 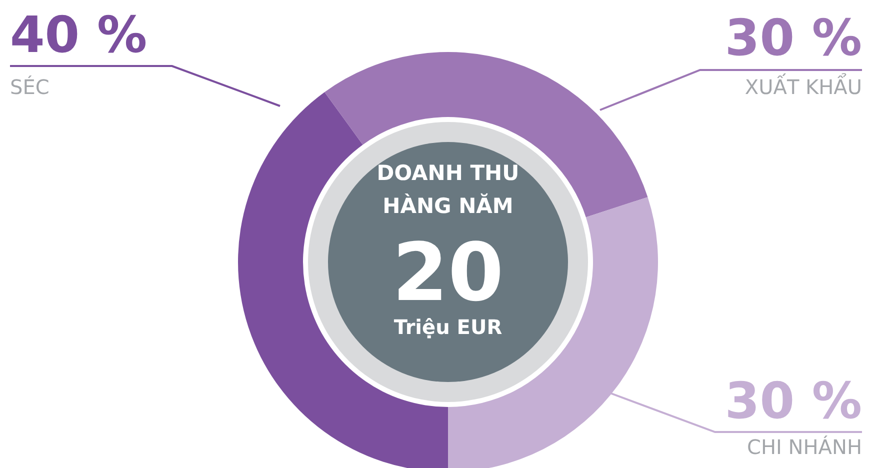 What do you see at coordinates (79, 35) in the screenshot?
I see `data-label: 40 %` at bounding box center [79, 35].